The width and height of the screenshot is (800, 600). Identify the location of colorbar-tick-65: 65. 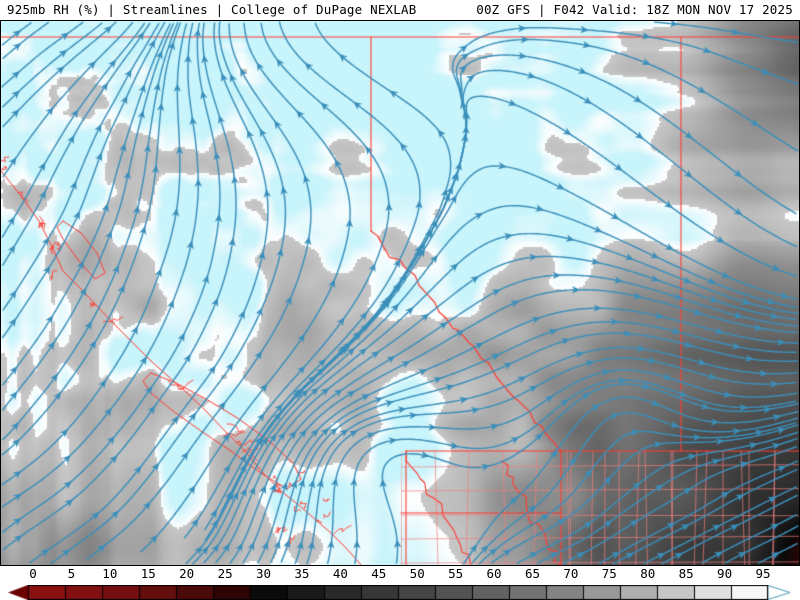
(532, 573).